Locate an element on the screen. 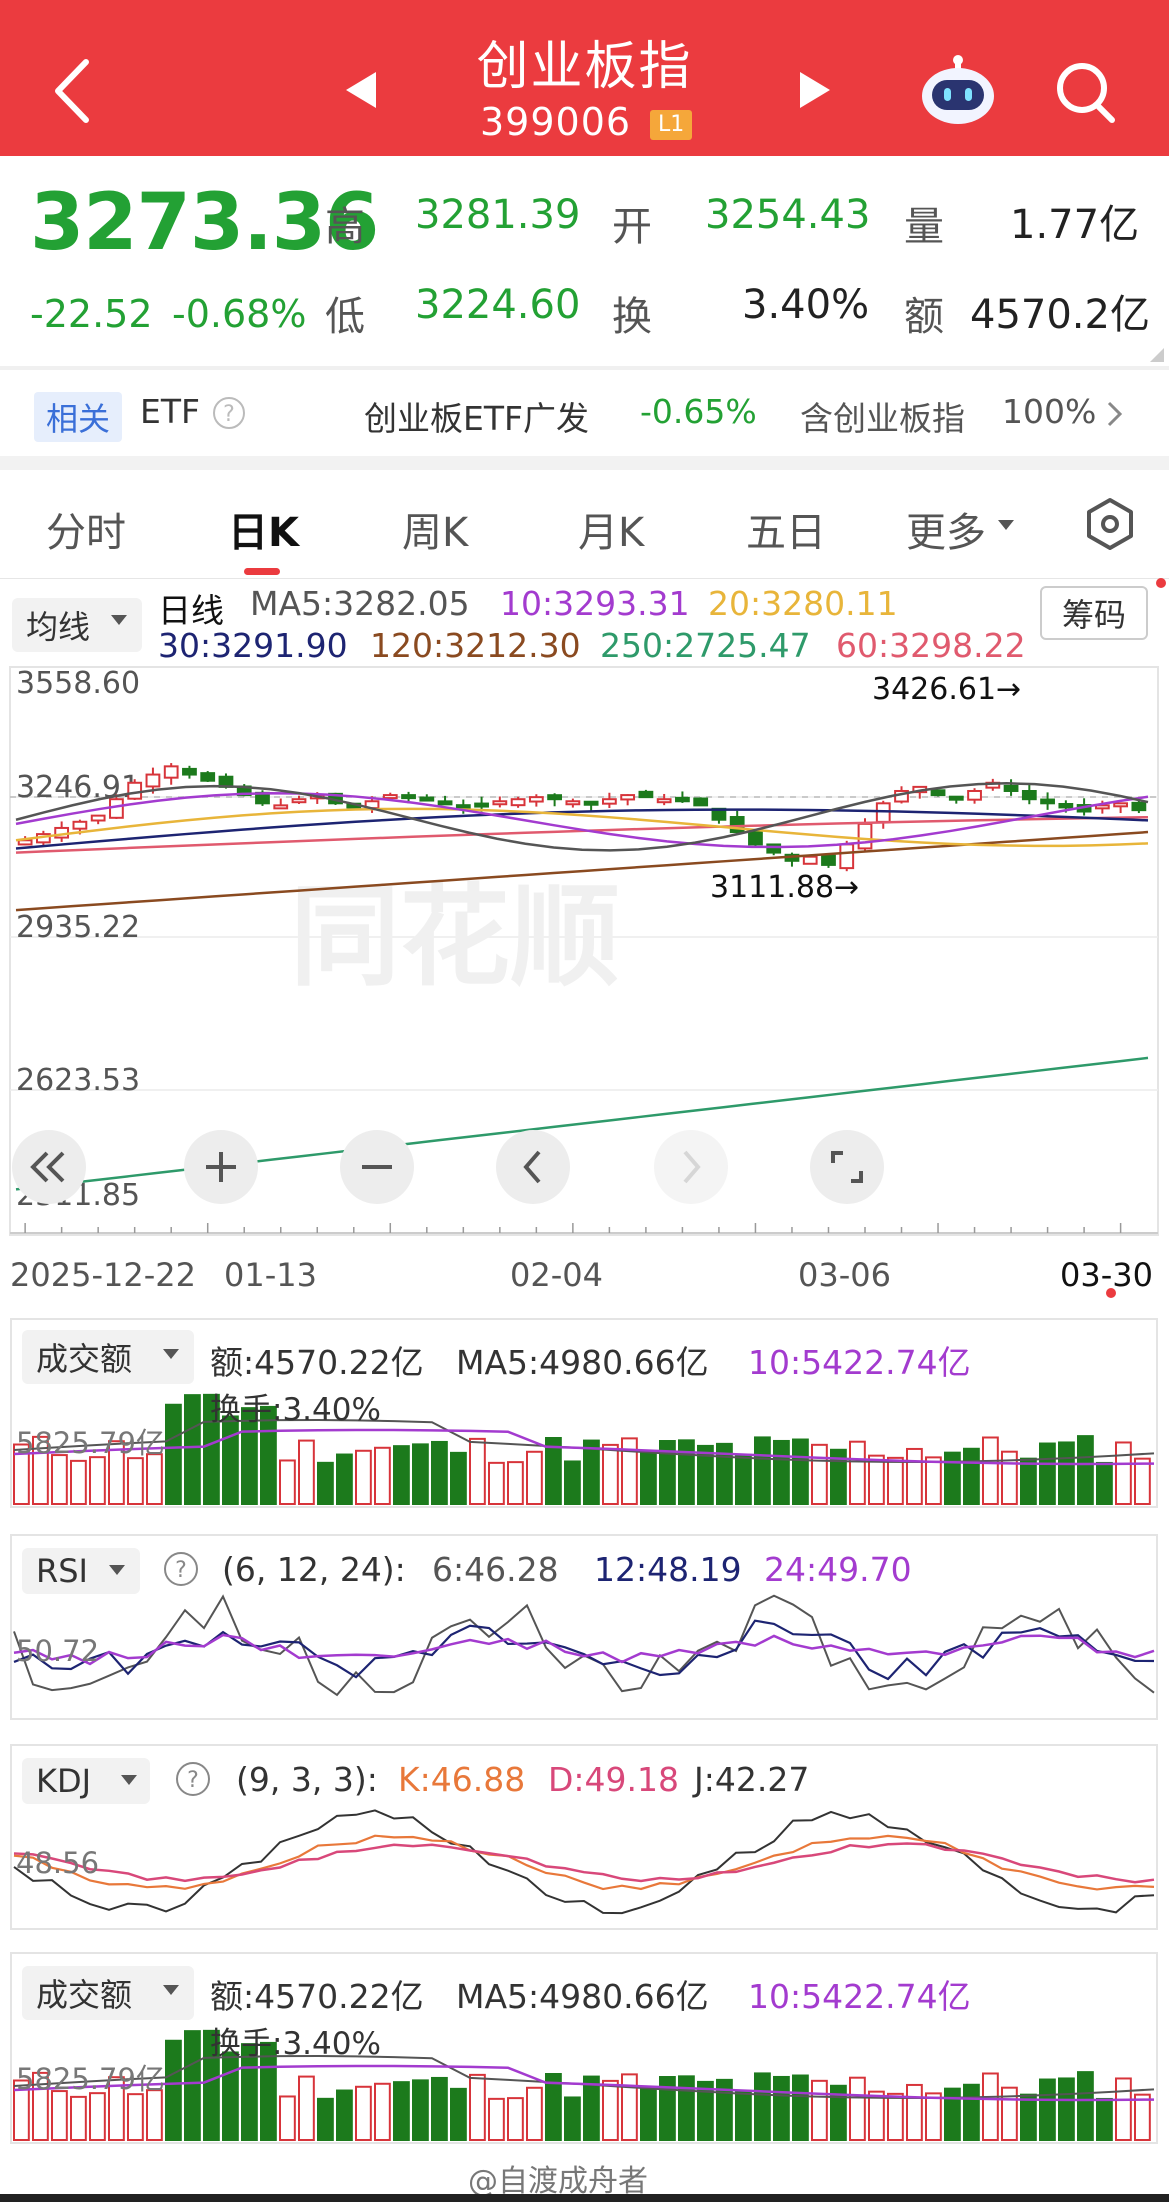 The height and width of the screenshot is (2202, 1169). triangle-left-icon is located at coordinates (361, 90).